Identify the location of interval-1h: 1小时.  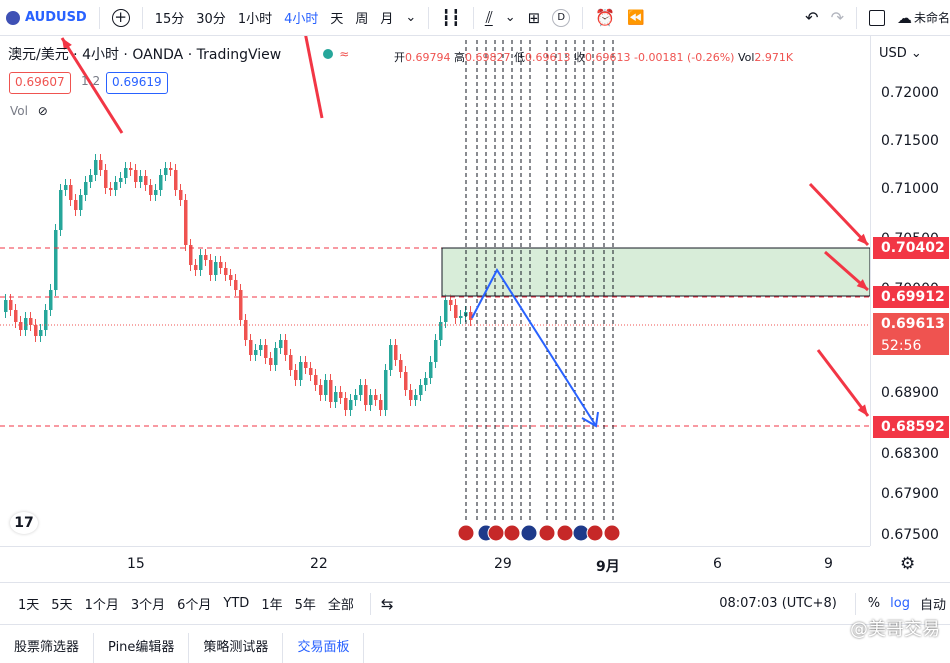
(255, 19).